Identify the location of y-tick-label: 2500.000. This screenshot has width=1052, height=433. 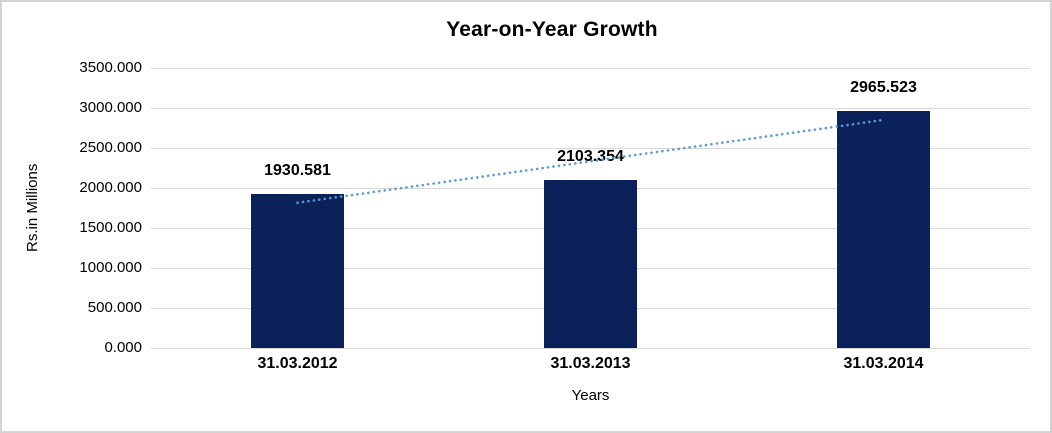
(110, 147).